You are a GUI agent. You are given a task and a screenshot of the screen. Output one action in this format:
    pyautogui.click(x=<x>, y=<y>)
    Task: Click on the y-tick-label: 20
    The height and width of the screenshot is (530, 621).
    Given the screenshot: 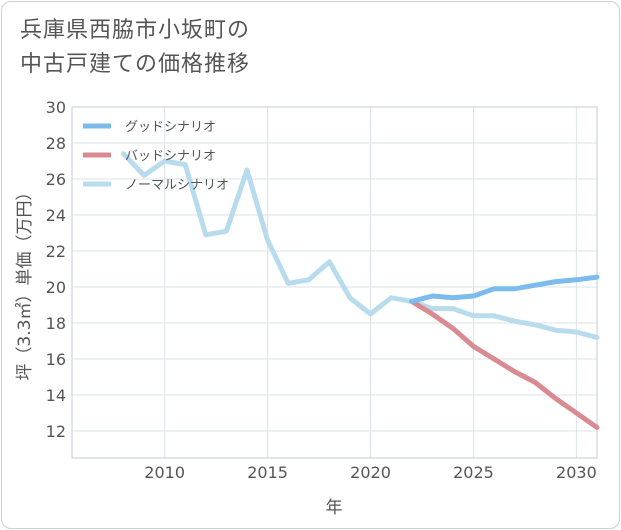 What is the action you would take?
    pyautogui.click(x=56, y=287)
    